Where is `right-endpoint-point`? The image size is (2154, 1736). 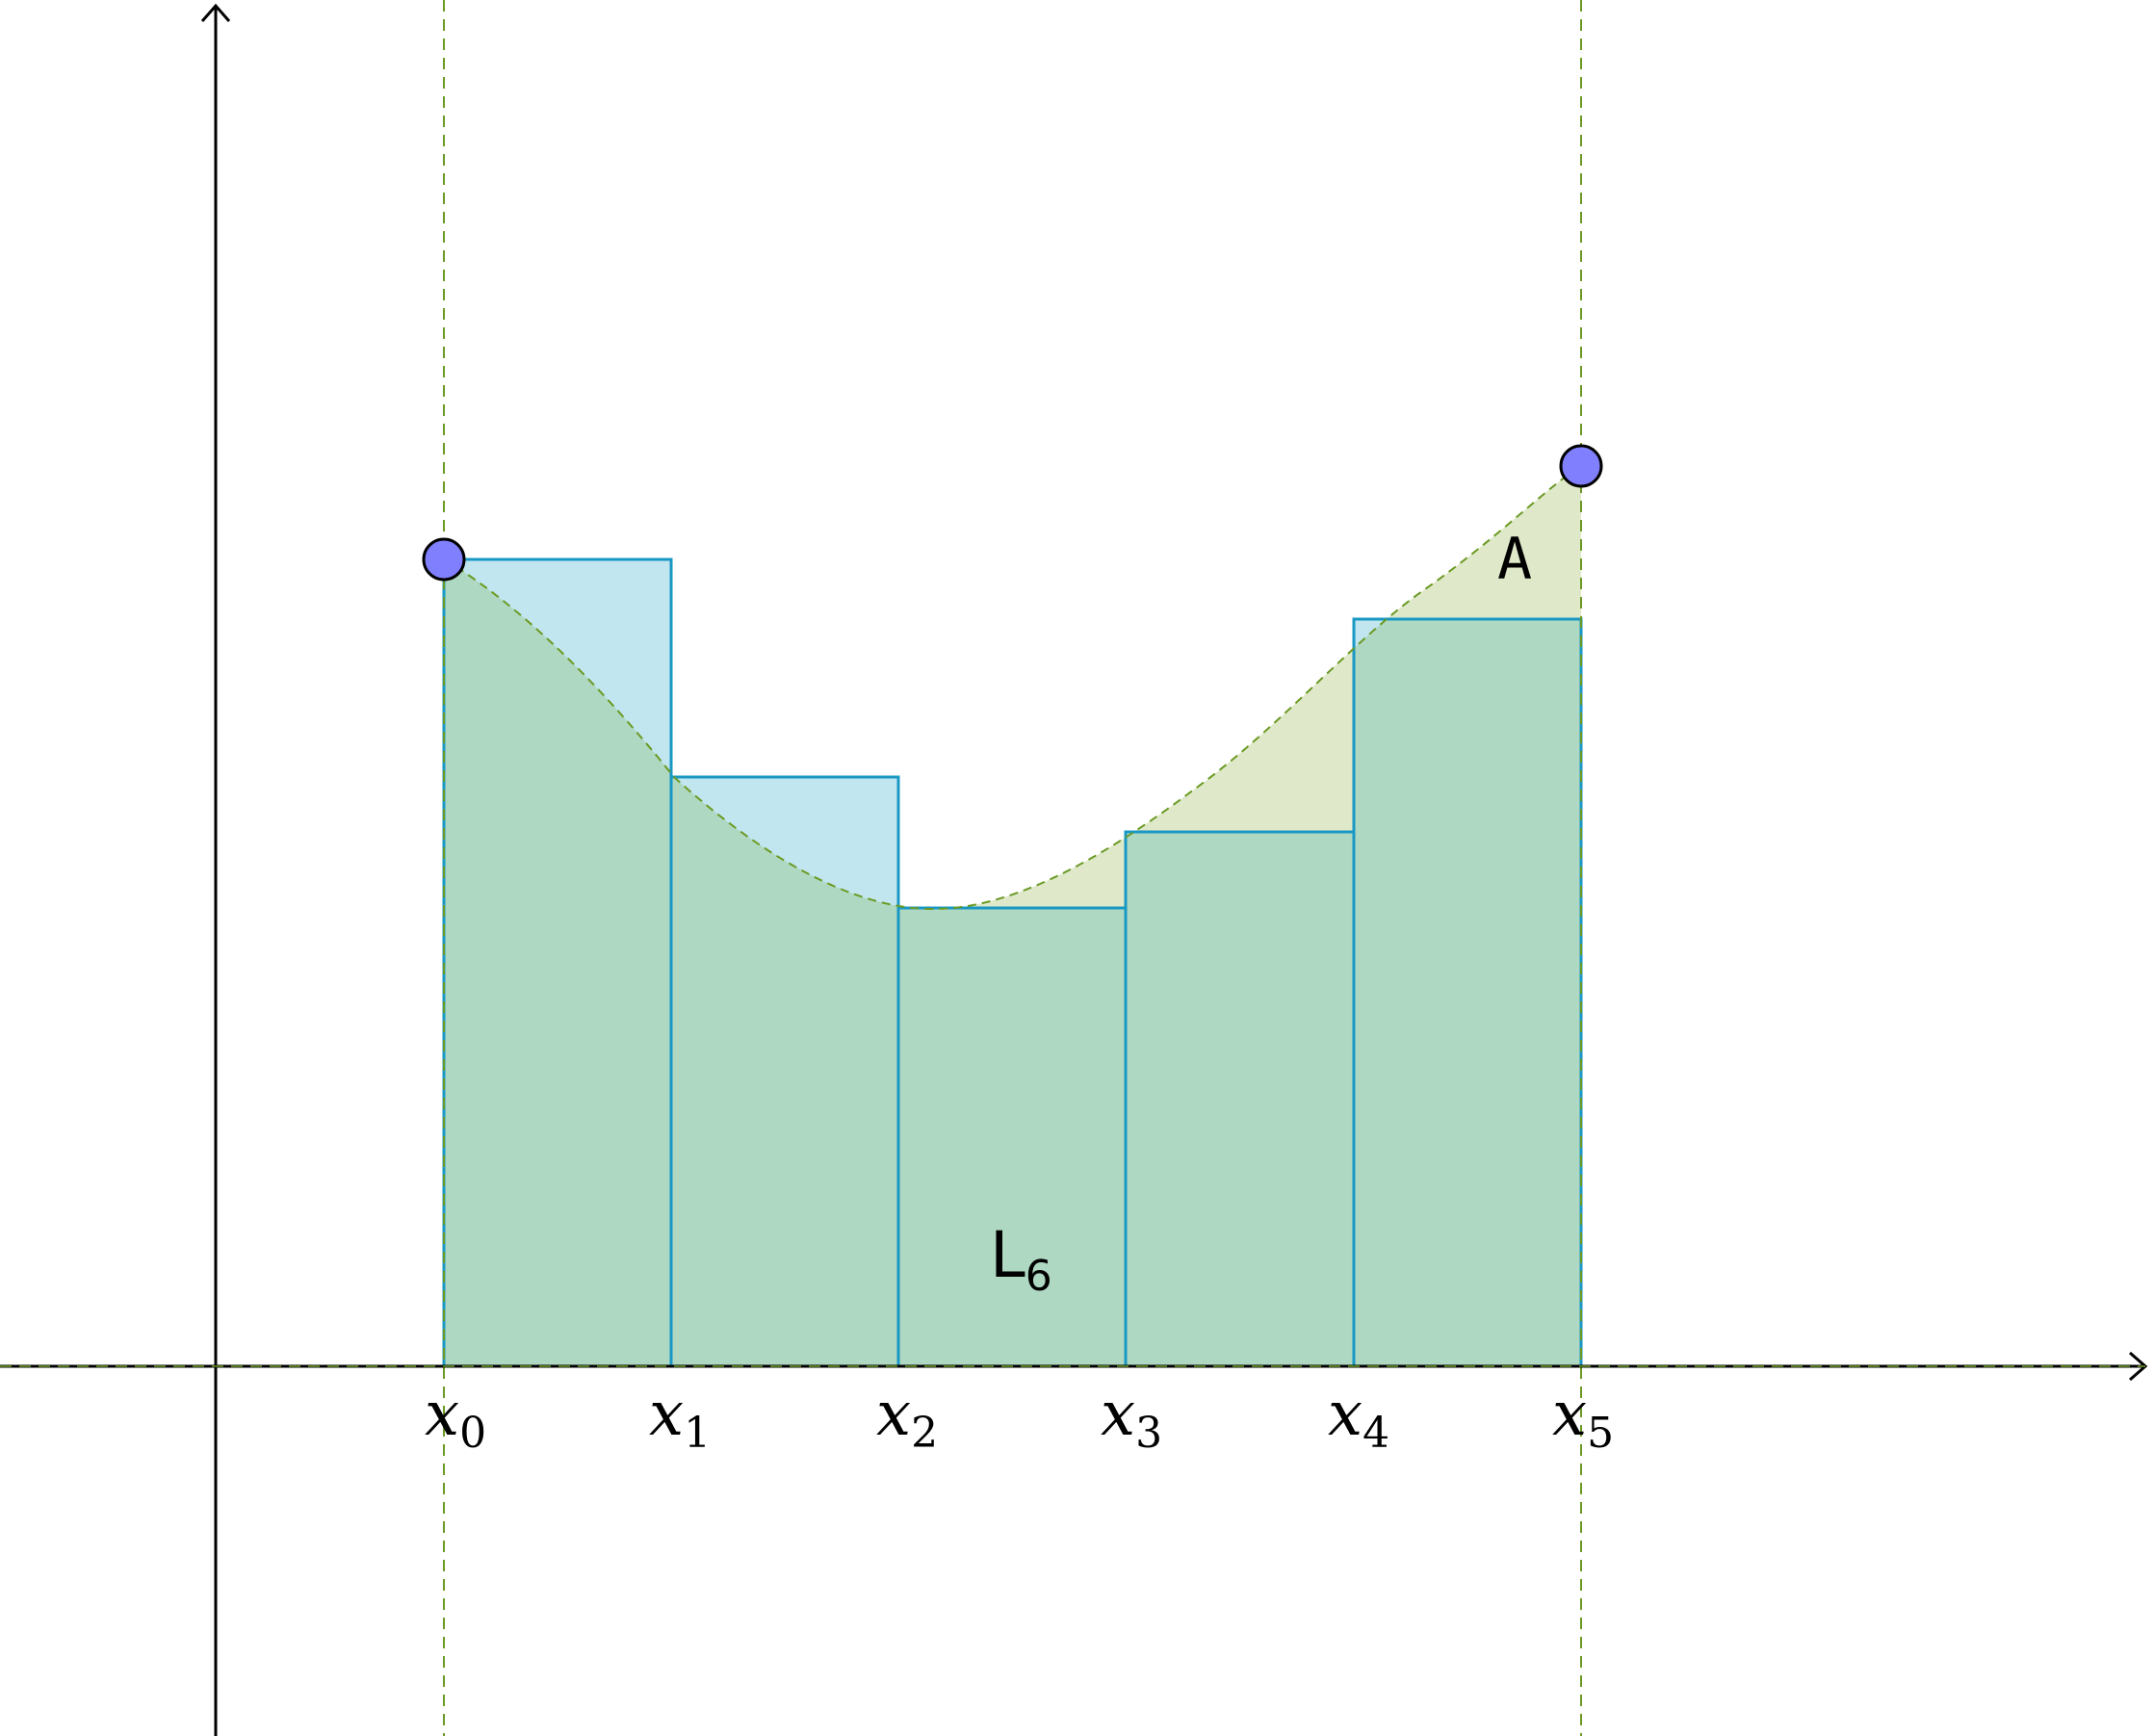
right-endpoint-point is located at coordinates (1581, 466).